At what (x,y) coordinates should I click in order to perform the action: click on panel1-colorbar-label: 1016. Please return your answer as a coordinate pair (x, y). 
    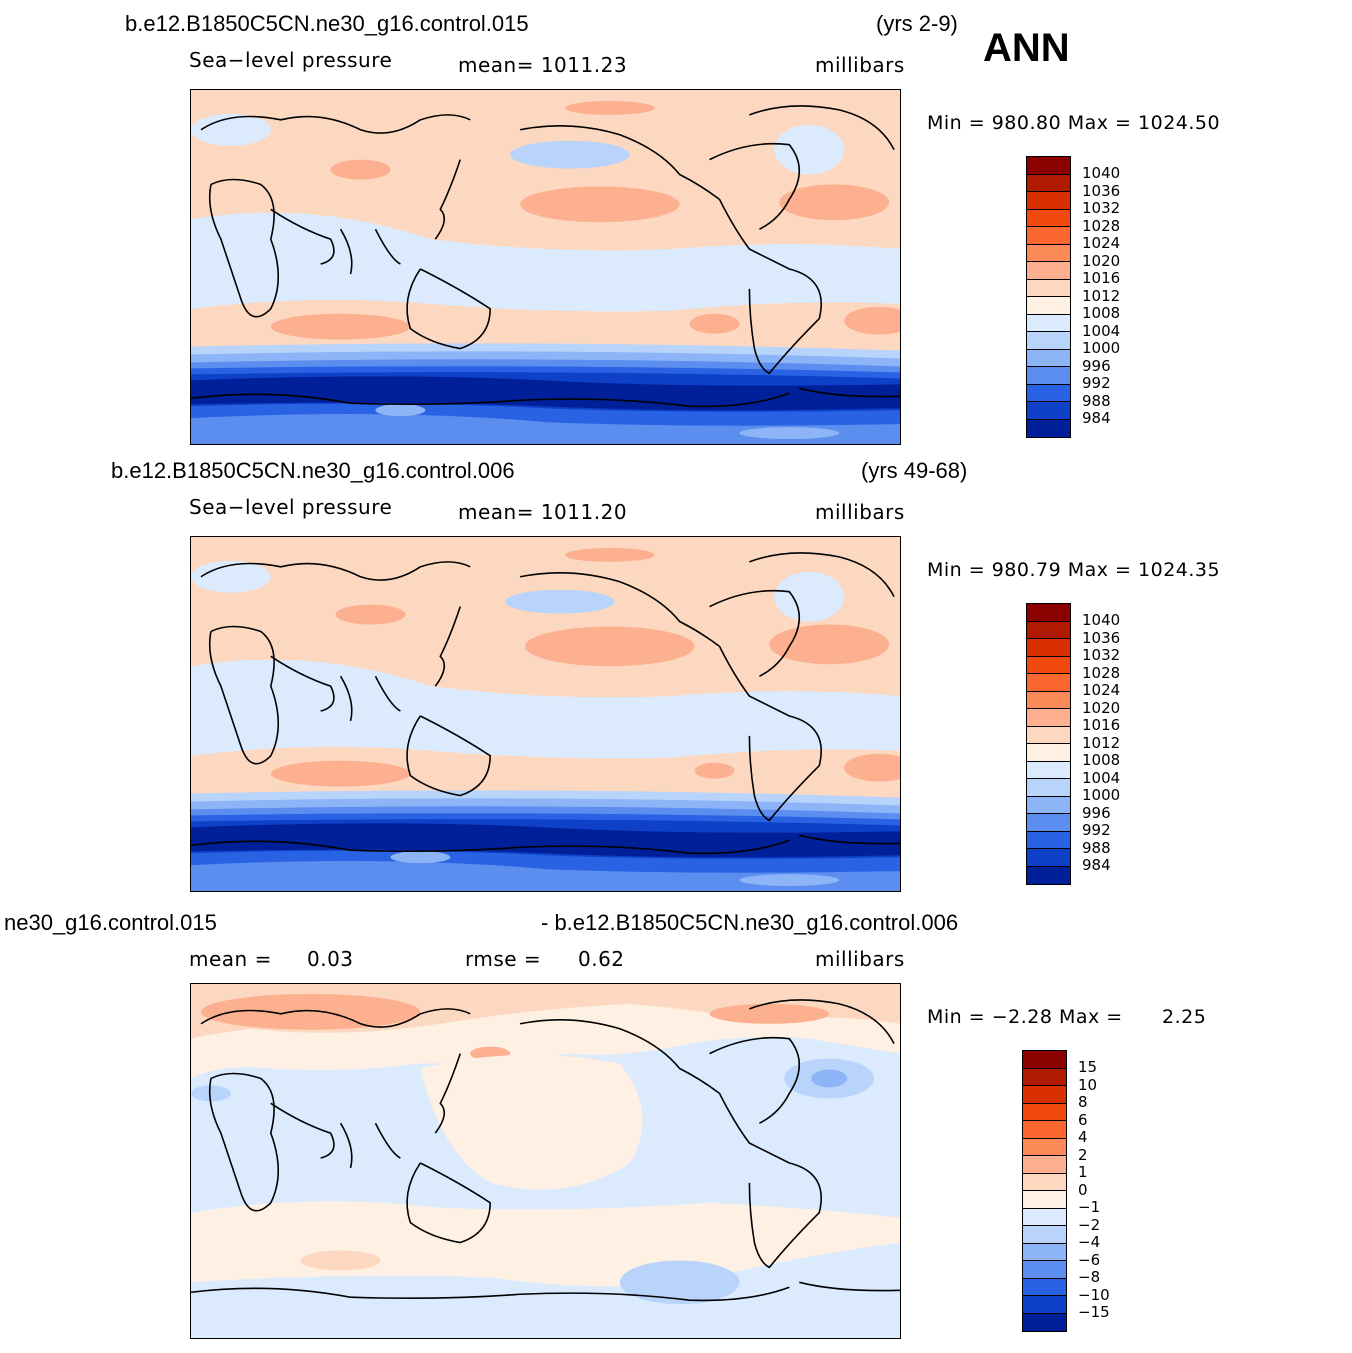
    Looking at the image, I should click on (1101, 278).